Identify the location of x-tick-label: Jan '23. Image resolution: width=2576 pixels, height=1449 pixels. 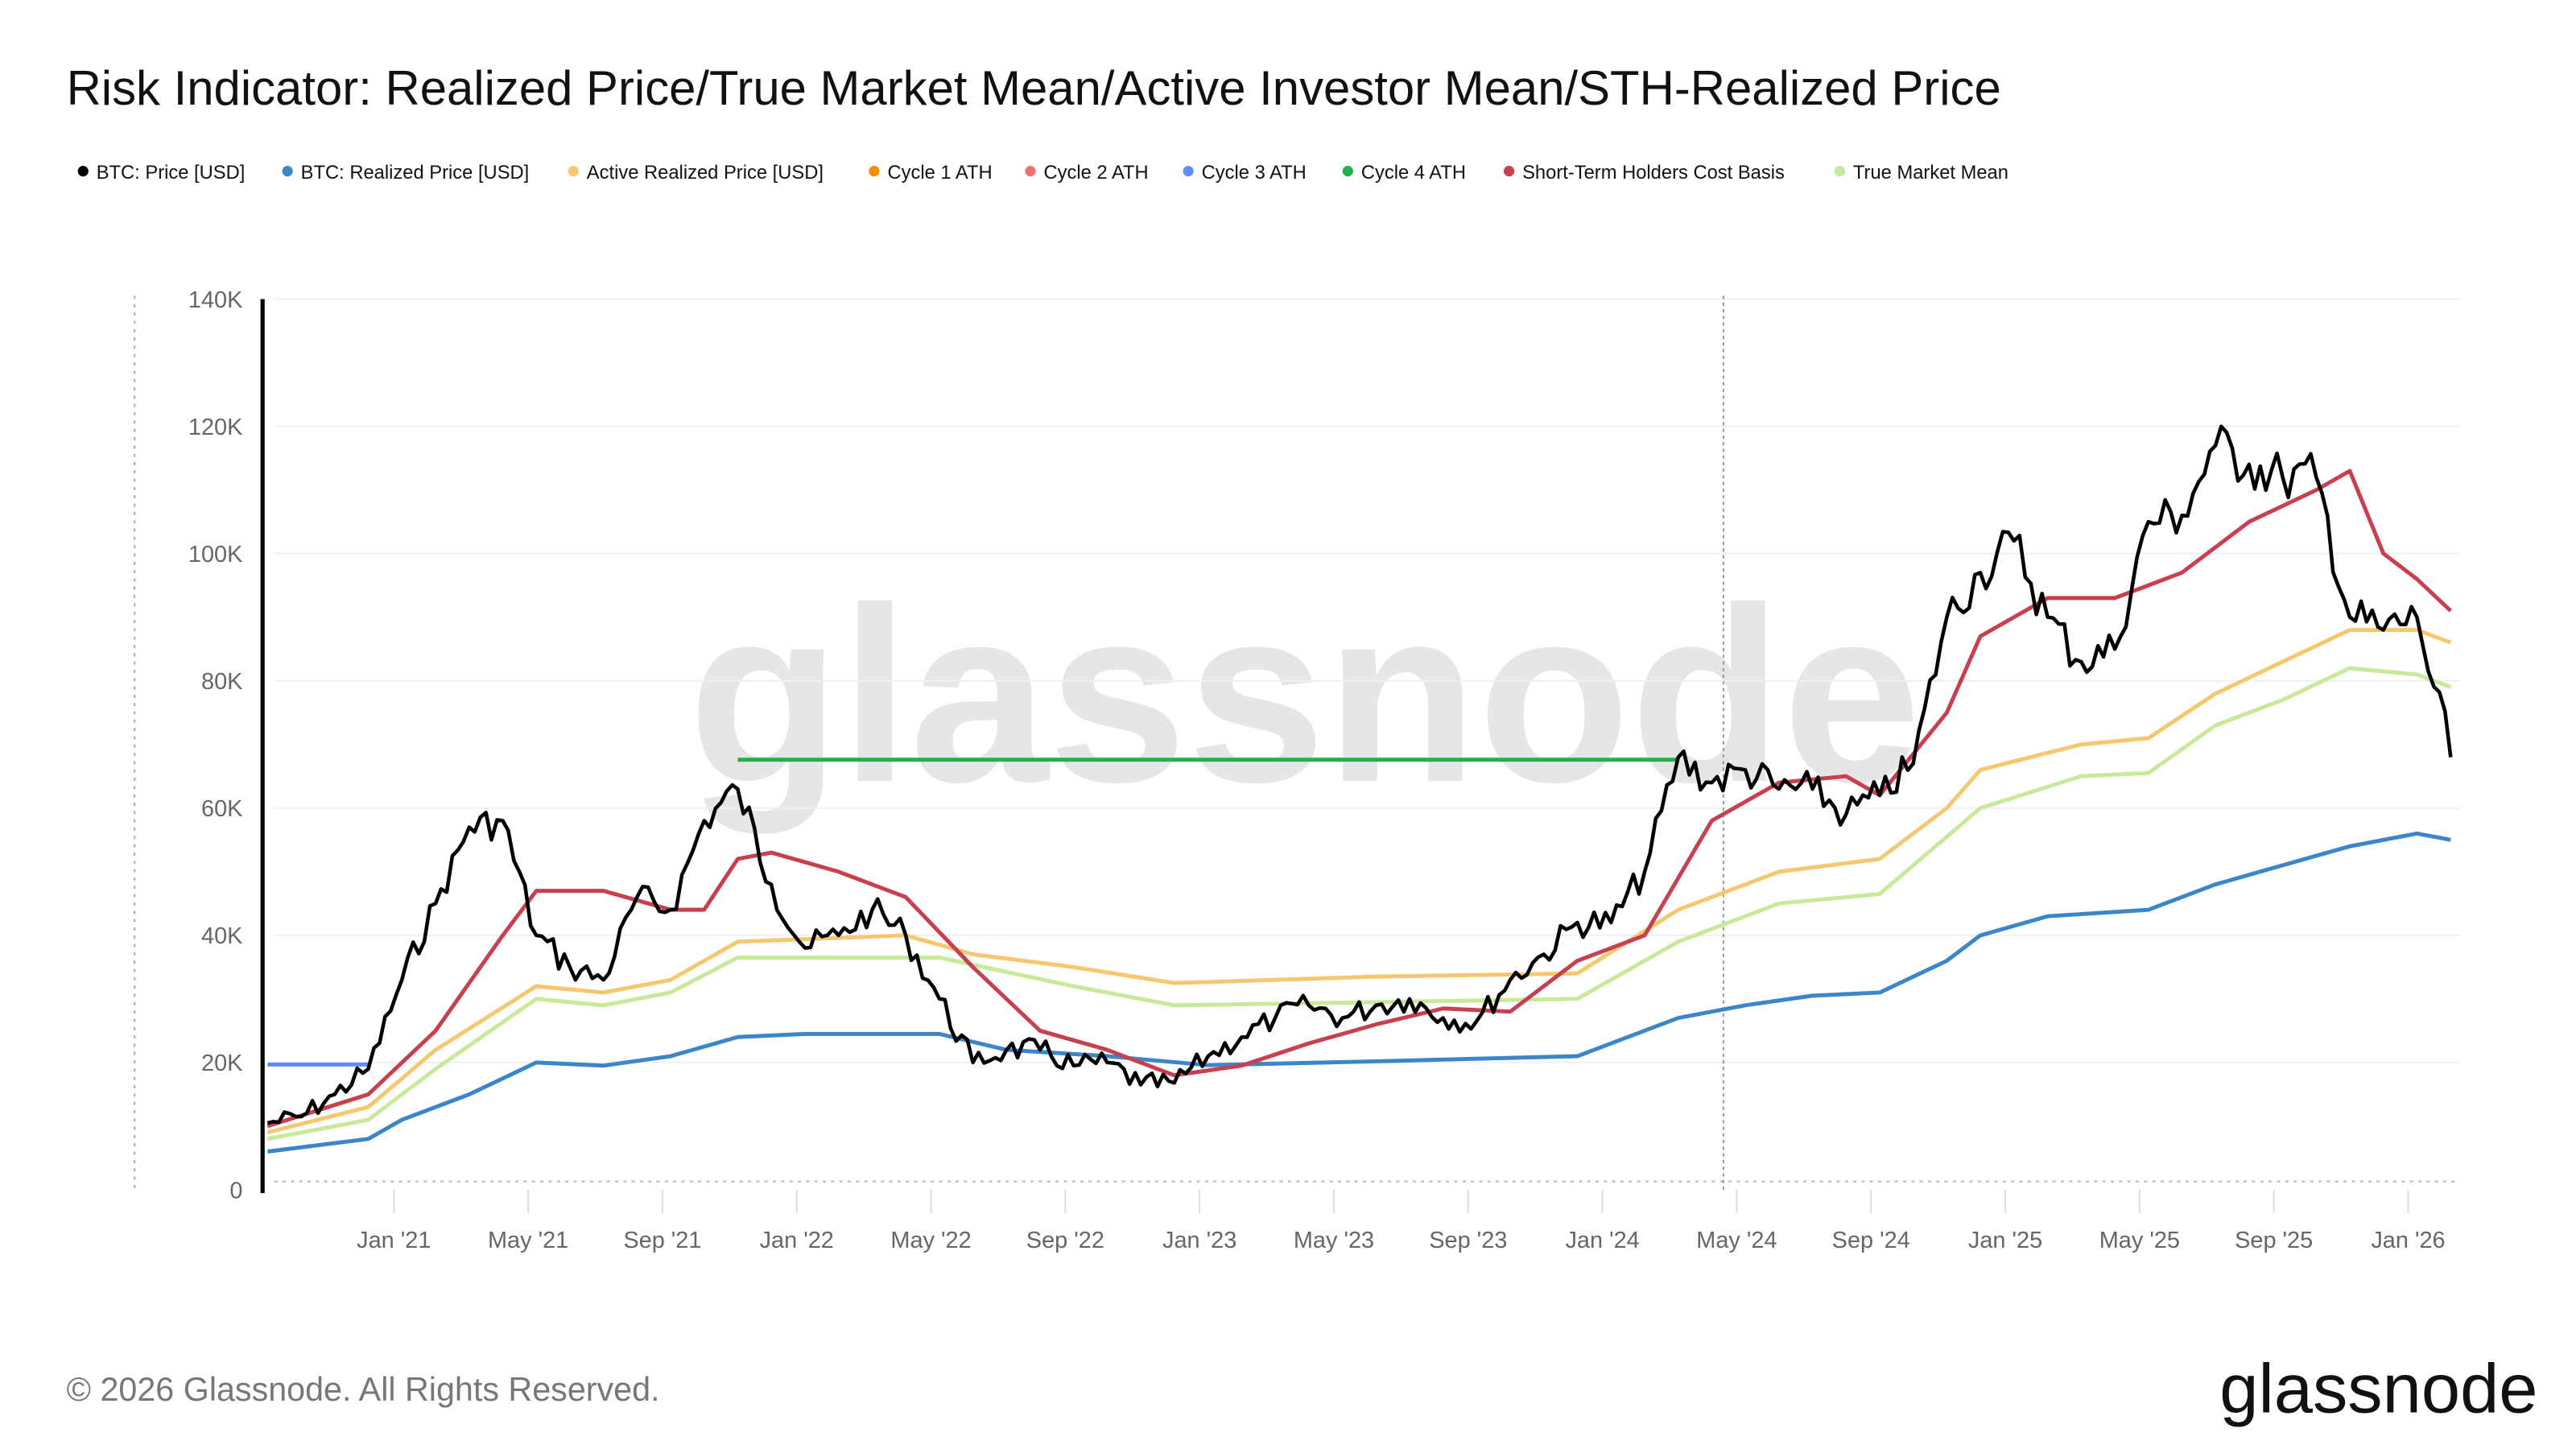
(1199, 1240).